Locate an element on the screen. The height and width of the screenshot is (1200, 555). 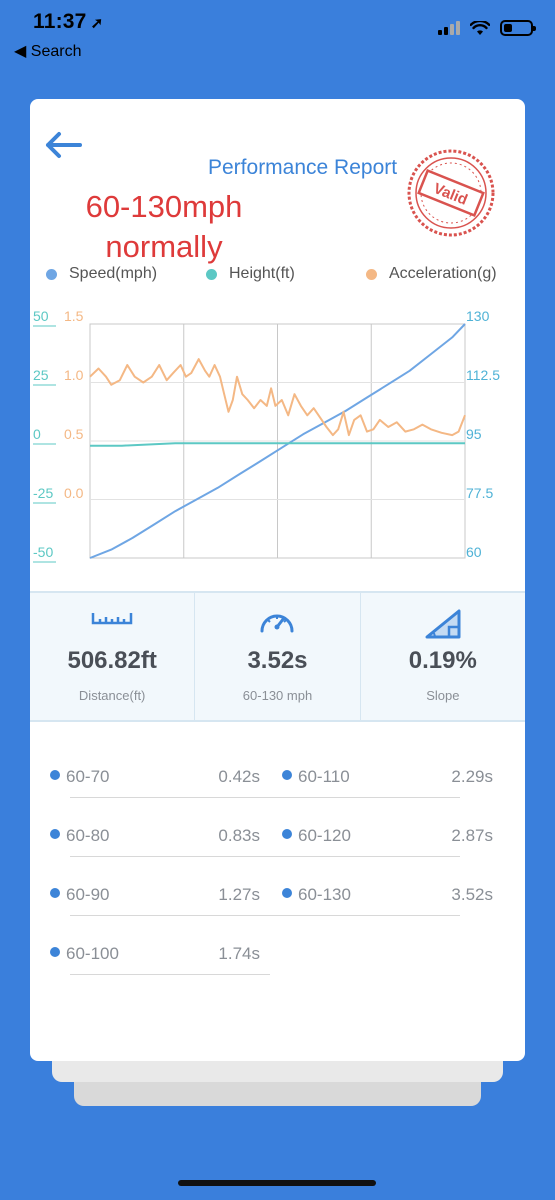
valid-stamp-icon: Valid is located at coordinates (451, 193).